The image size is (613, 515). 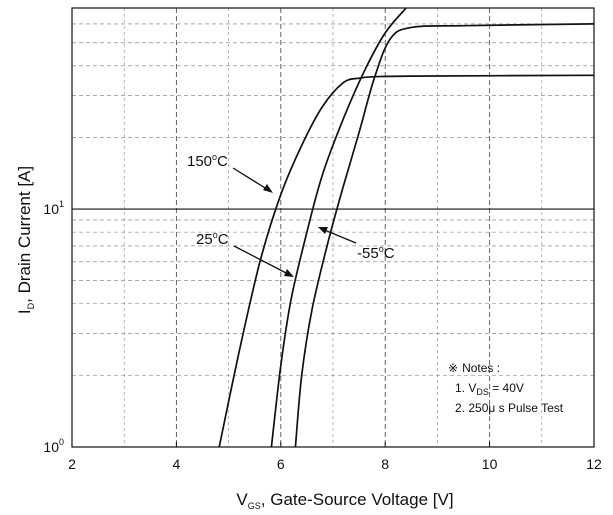 I want to click on y-tick-exponent: 0, so click(x=61, y=442).